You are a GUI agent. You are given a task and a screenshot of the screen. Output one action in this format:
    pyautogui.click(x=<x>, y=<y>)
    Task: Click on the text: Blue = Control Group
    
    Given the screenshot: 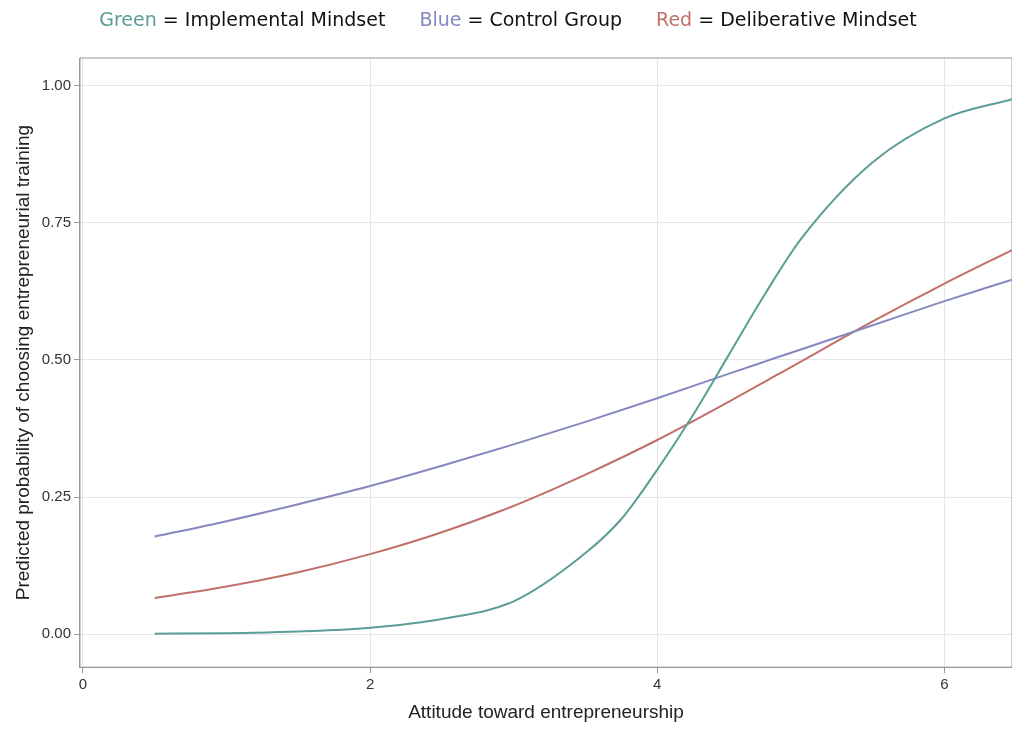 What is the action you would take?
    pyautogui.click(x=521, y=20)
    